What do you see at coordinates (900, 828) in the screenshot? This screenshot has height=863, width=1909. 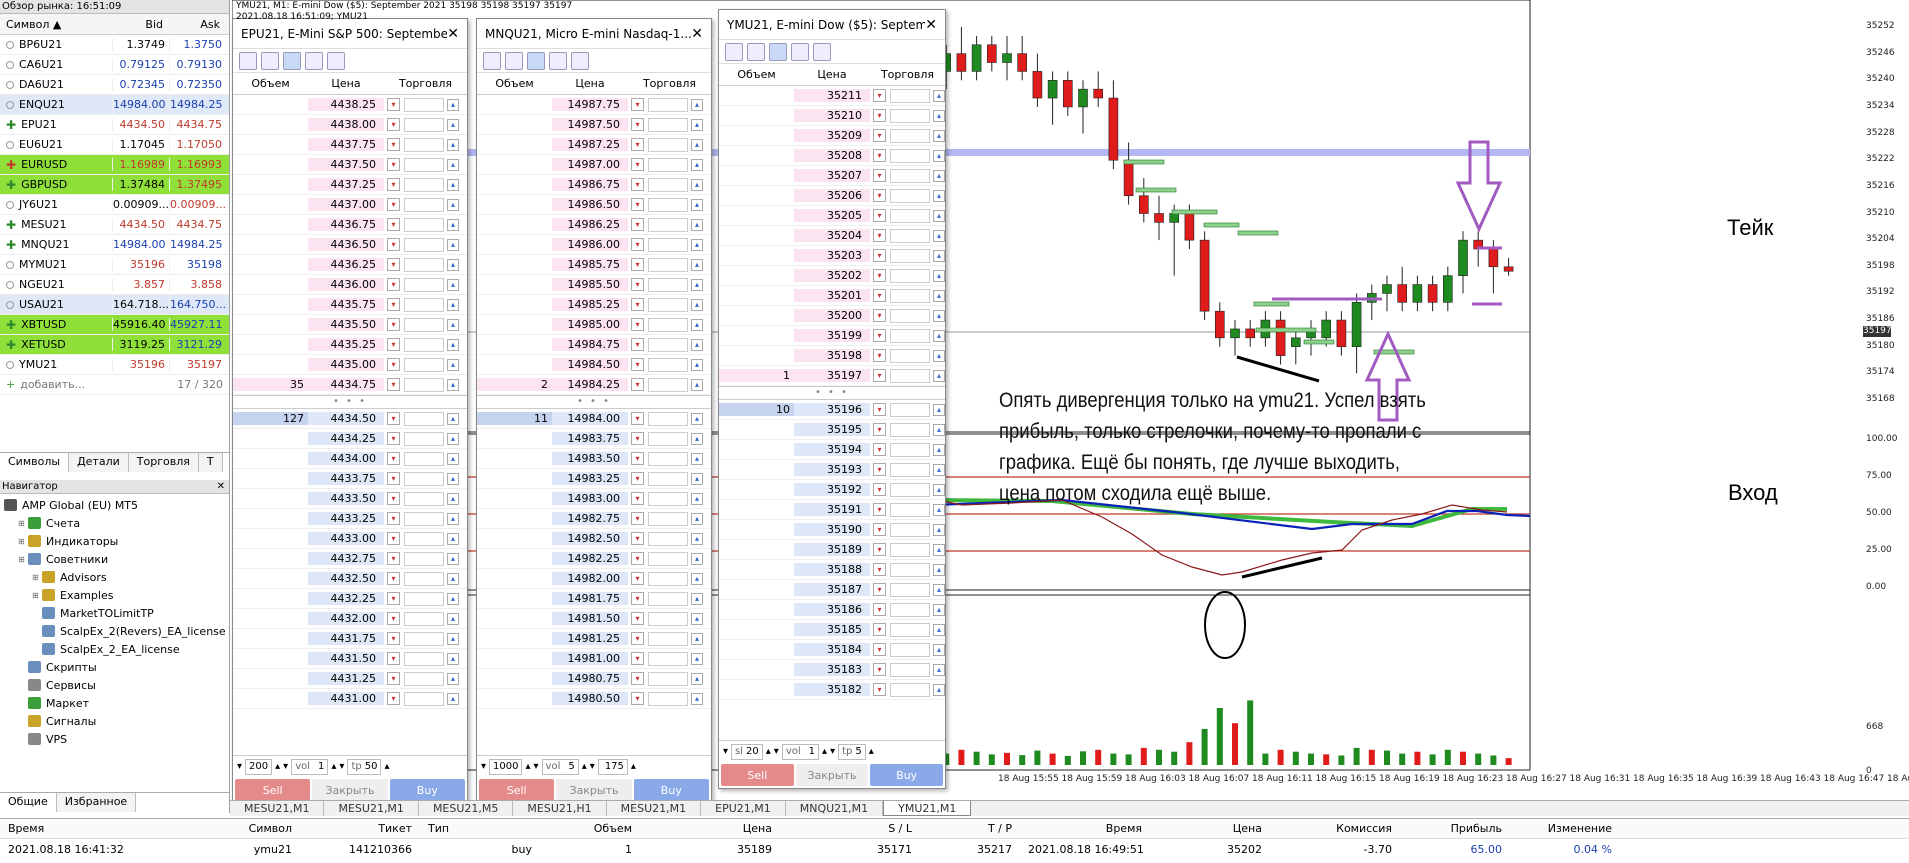 I see `trade-col-header: S / L` at bounding box center [900, 828].